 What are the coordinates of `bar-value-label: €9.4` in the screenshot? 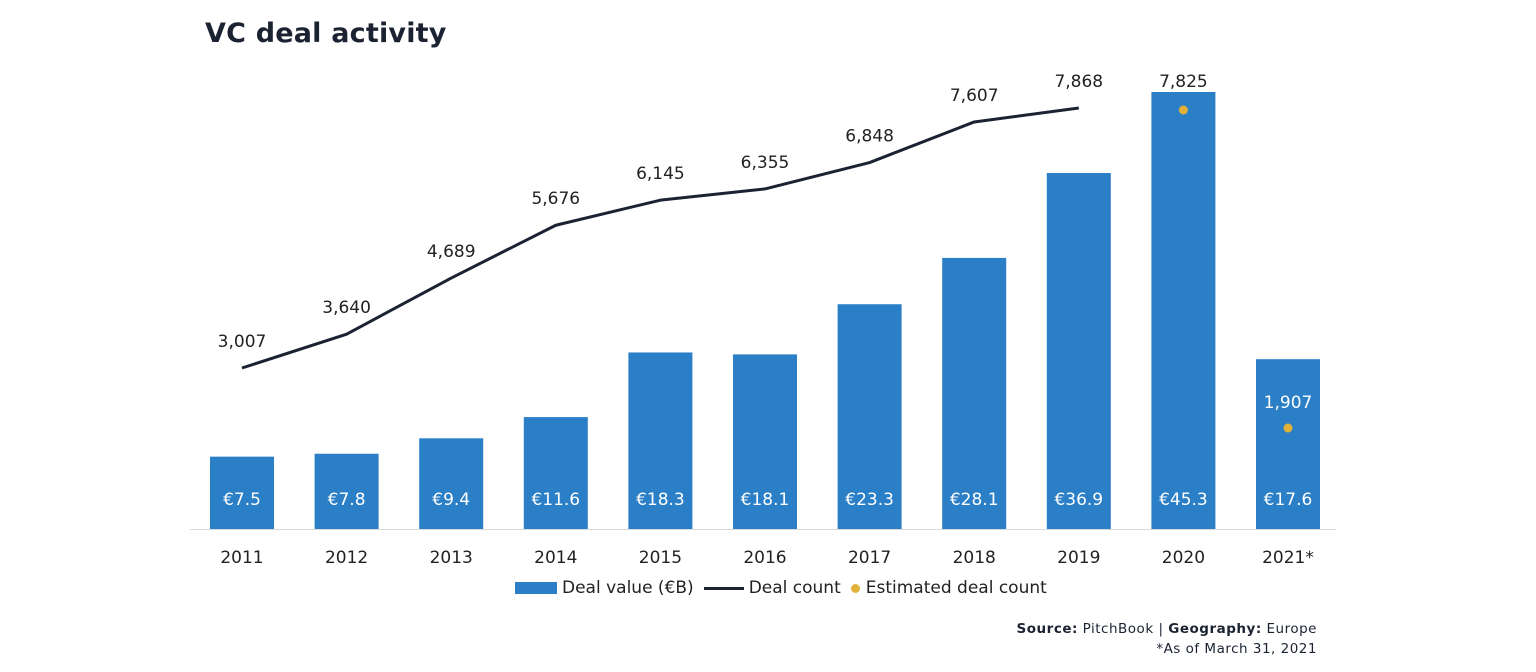 It's located at (451, 500).